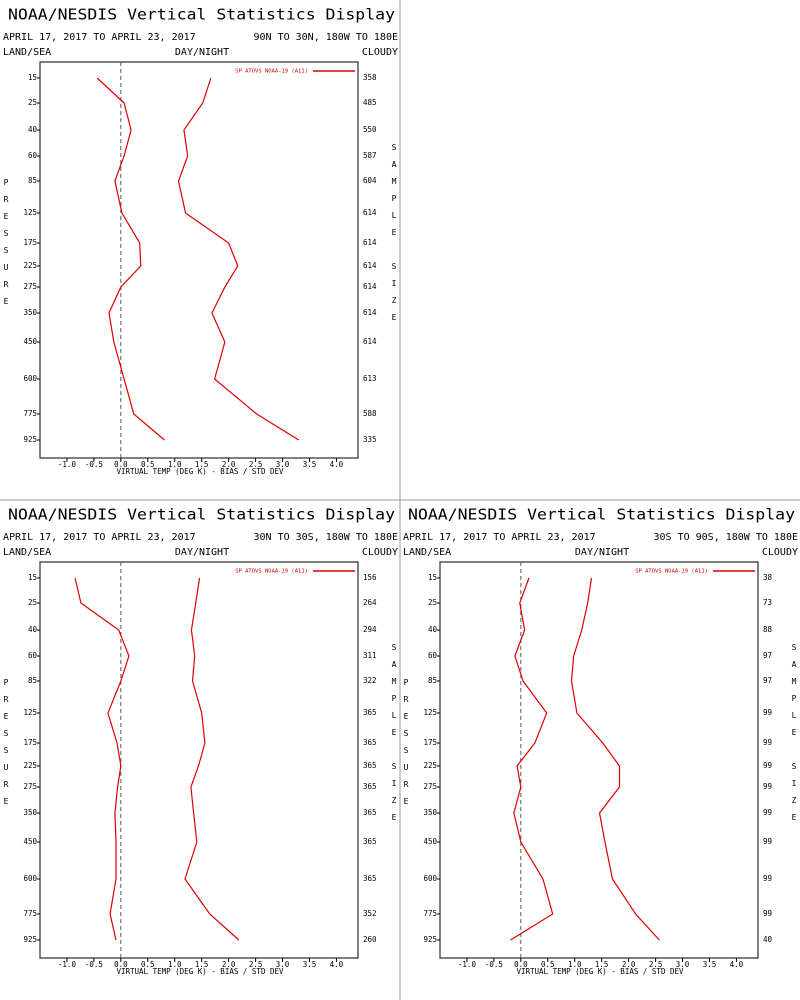 This screenshot has height=1000, width=800. Describe the element at coordinates (130, 259) in the screenshot. I see `bias-line` at that location.